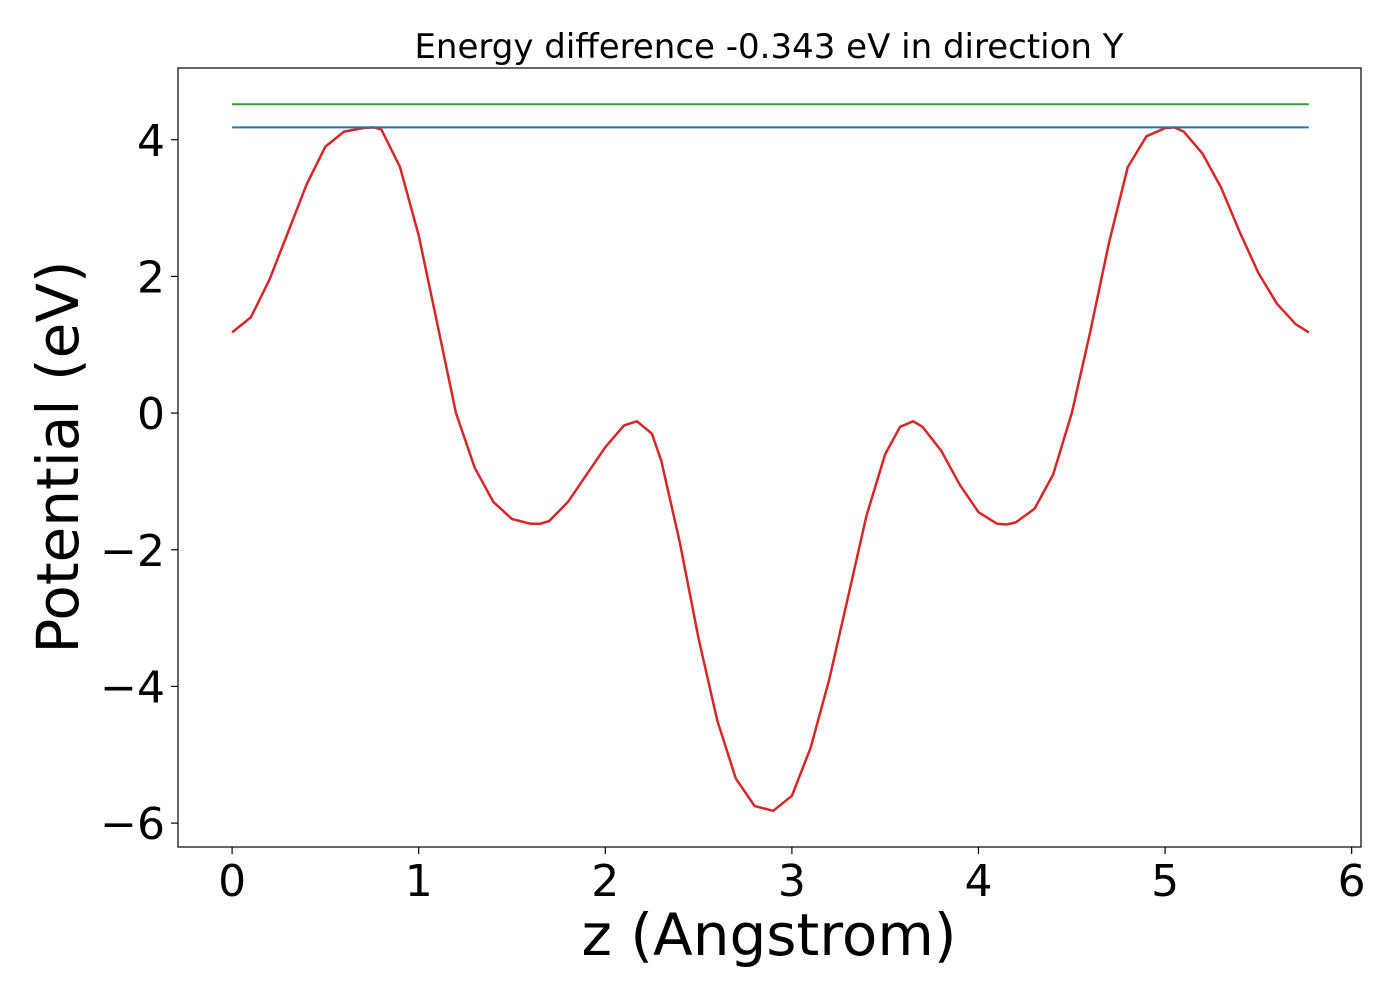  I want to click on y-tick-label: 0, so click(151, 414).